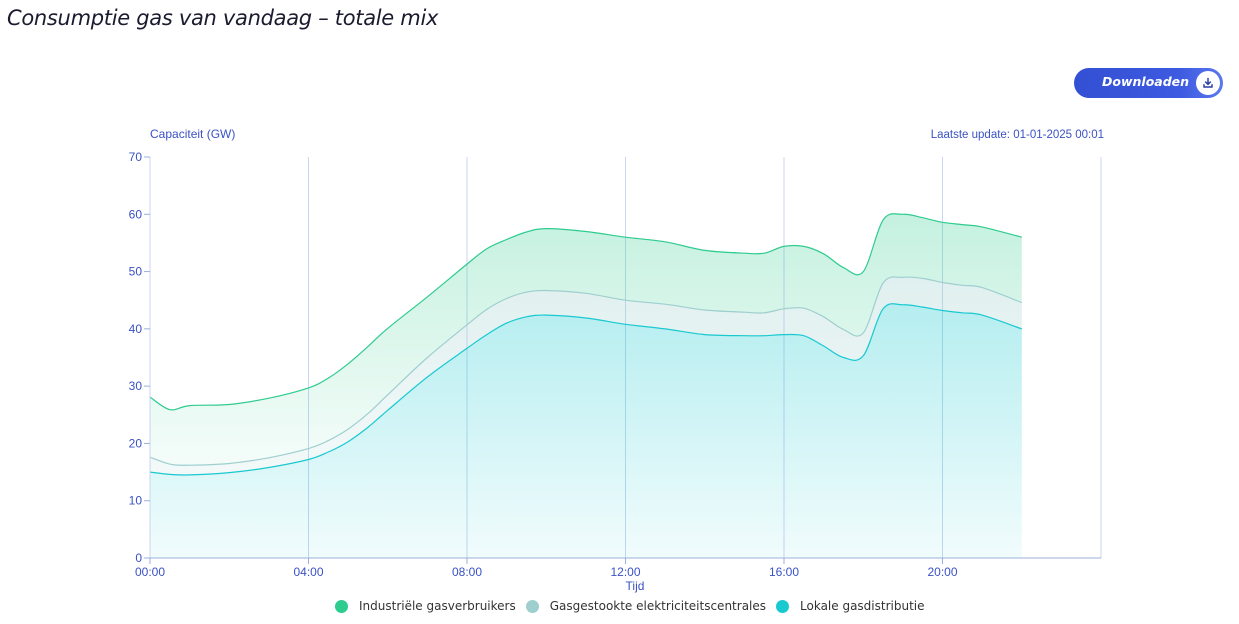  What do you see at coordinates (138, 558) in the screenshot?
I see `y-tick-label: 0` at bounding box center [138, 558].